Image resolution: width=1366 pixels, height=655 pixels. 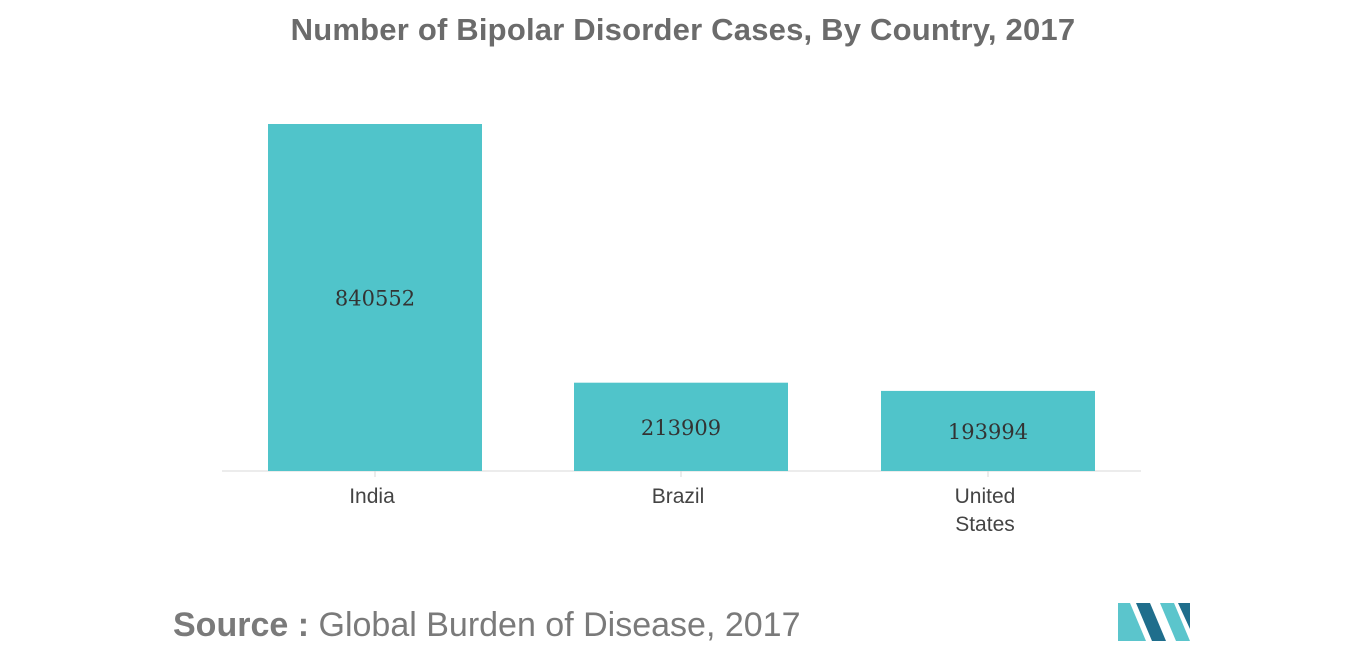 I want to click on data-label: 213909, so click(x=681, y=428).